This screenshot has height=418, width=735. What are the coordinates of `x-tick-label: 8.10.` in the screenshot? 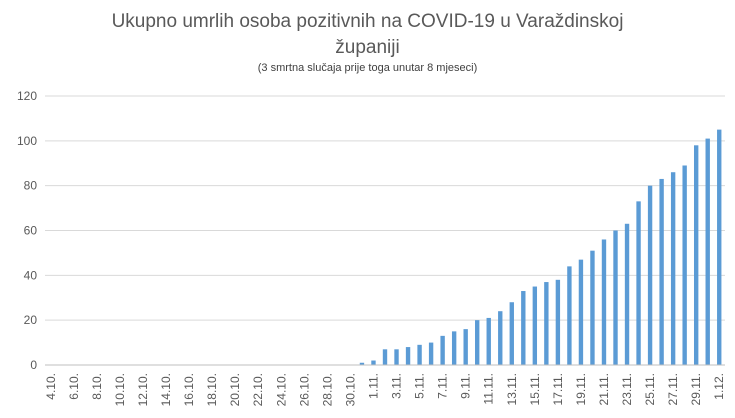 It's located at (97, 386).